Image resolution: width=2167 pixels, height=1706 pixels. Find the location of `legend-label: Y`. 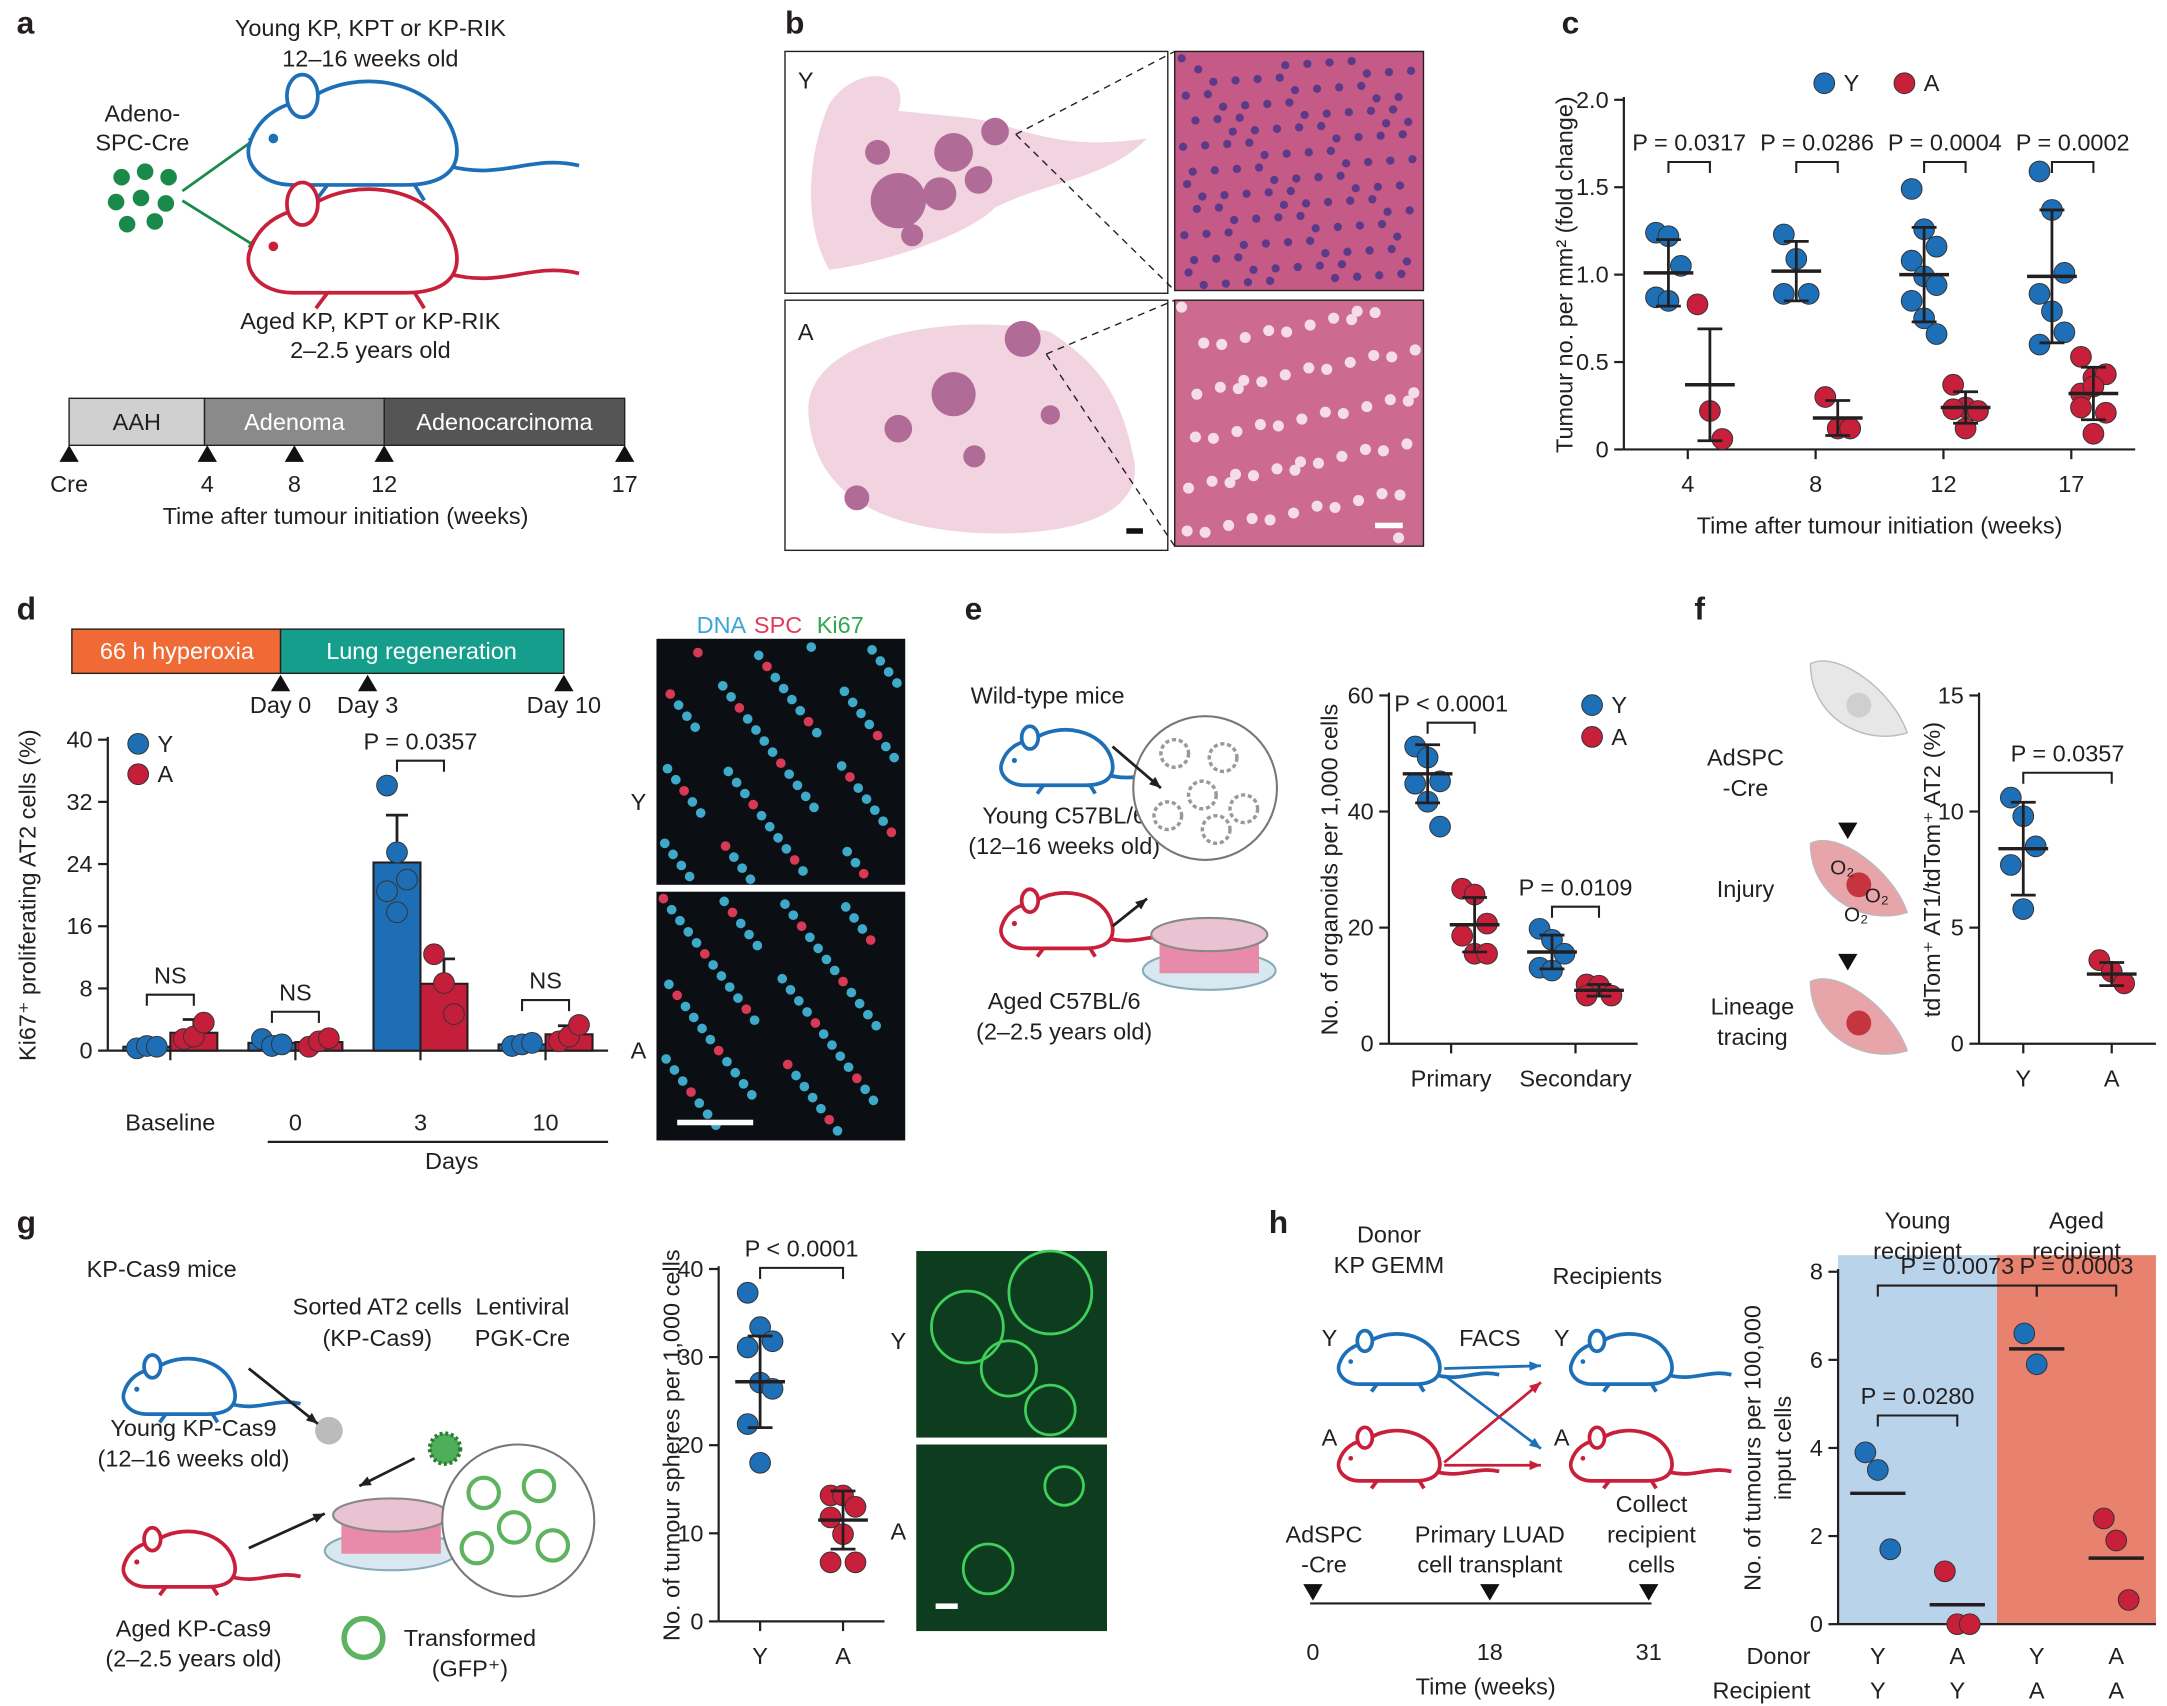

legend-label: Y is located at coordinates (1852, 83).